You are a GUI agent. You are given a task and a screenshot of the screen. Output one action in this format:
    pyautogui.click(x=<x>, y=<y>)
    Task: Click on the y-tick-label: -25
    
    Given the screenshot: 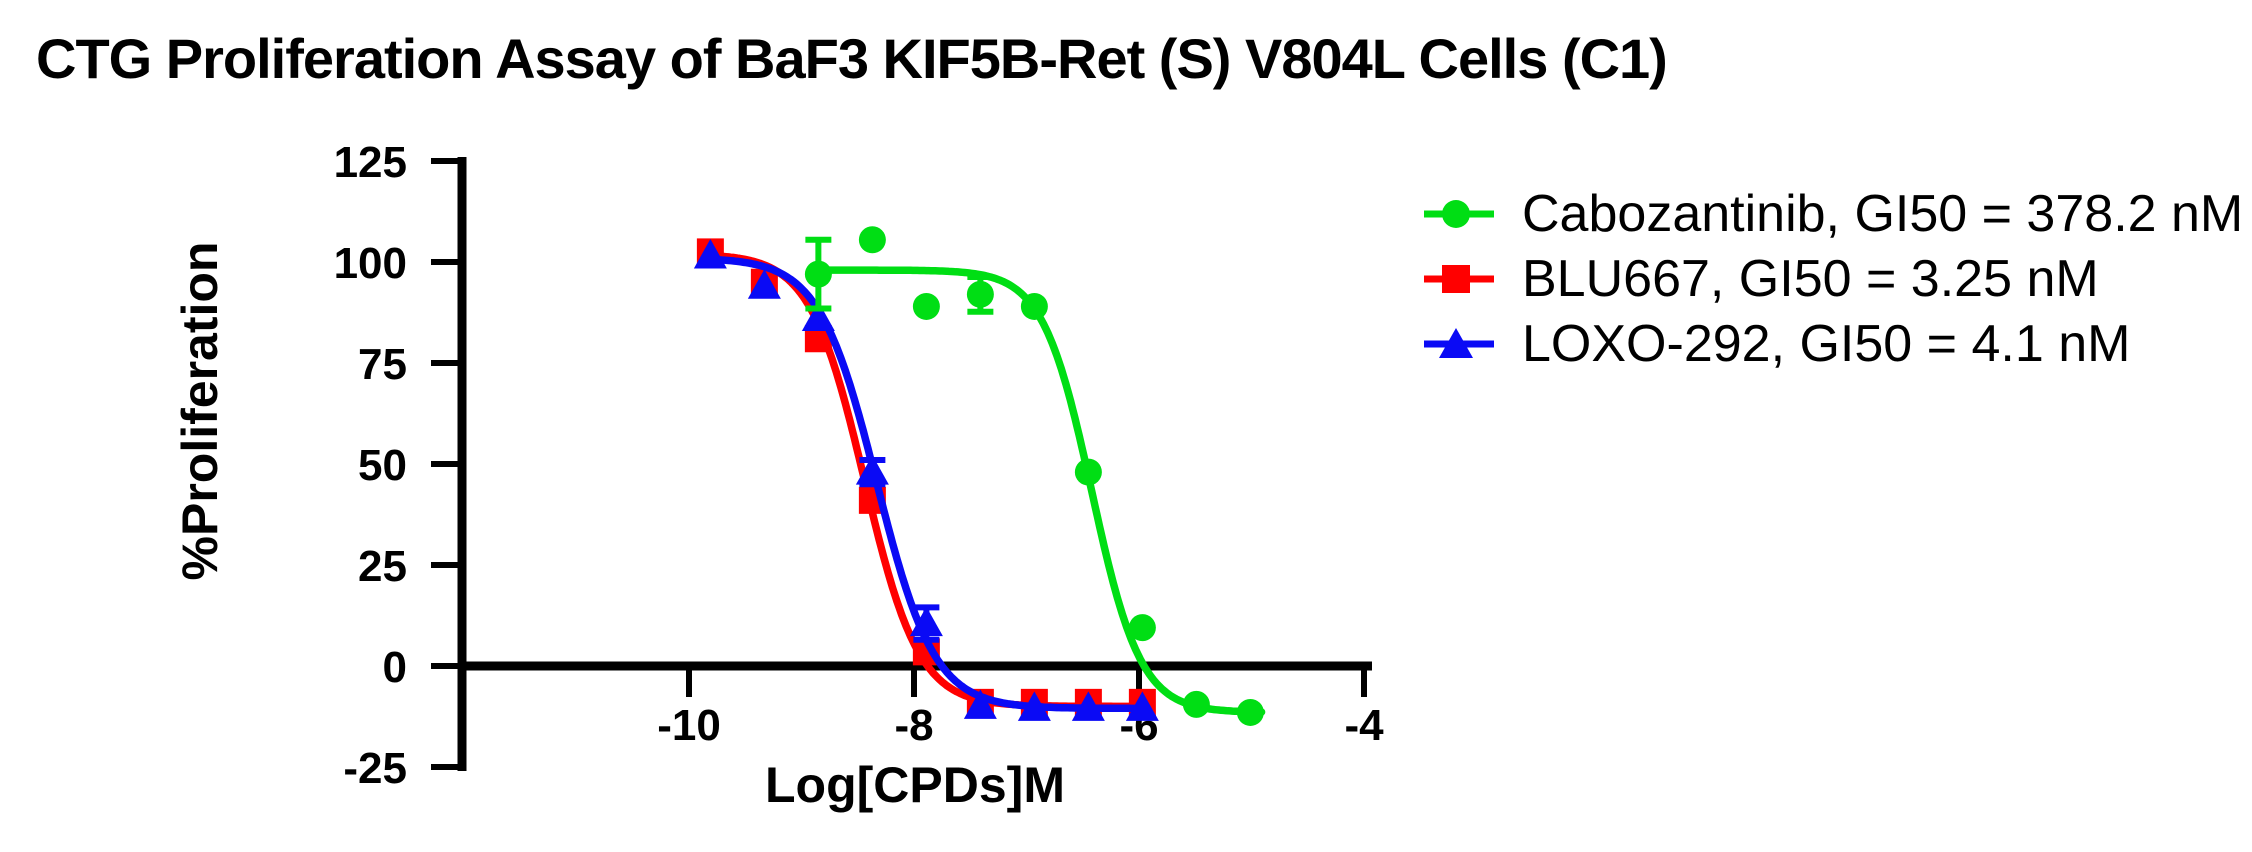 What is the action you would take?
    pyautogui.click(x=375, y=768)
    